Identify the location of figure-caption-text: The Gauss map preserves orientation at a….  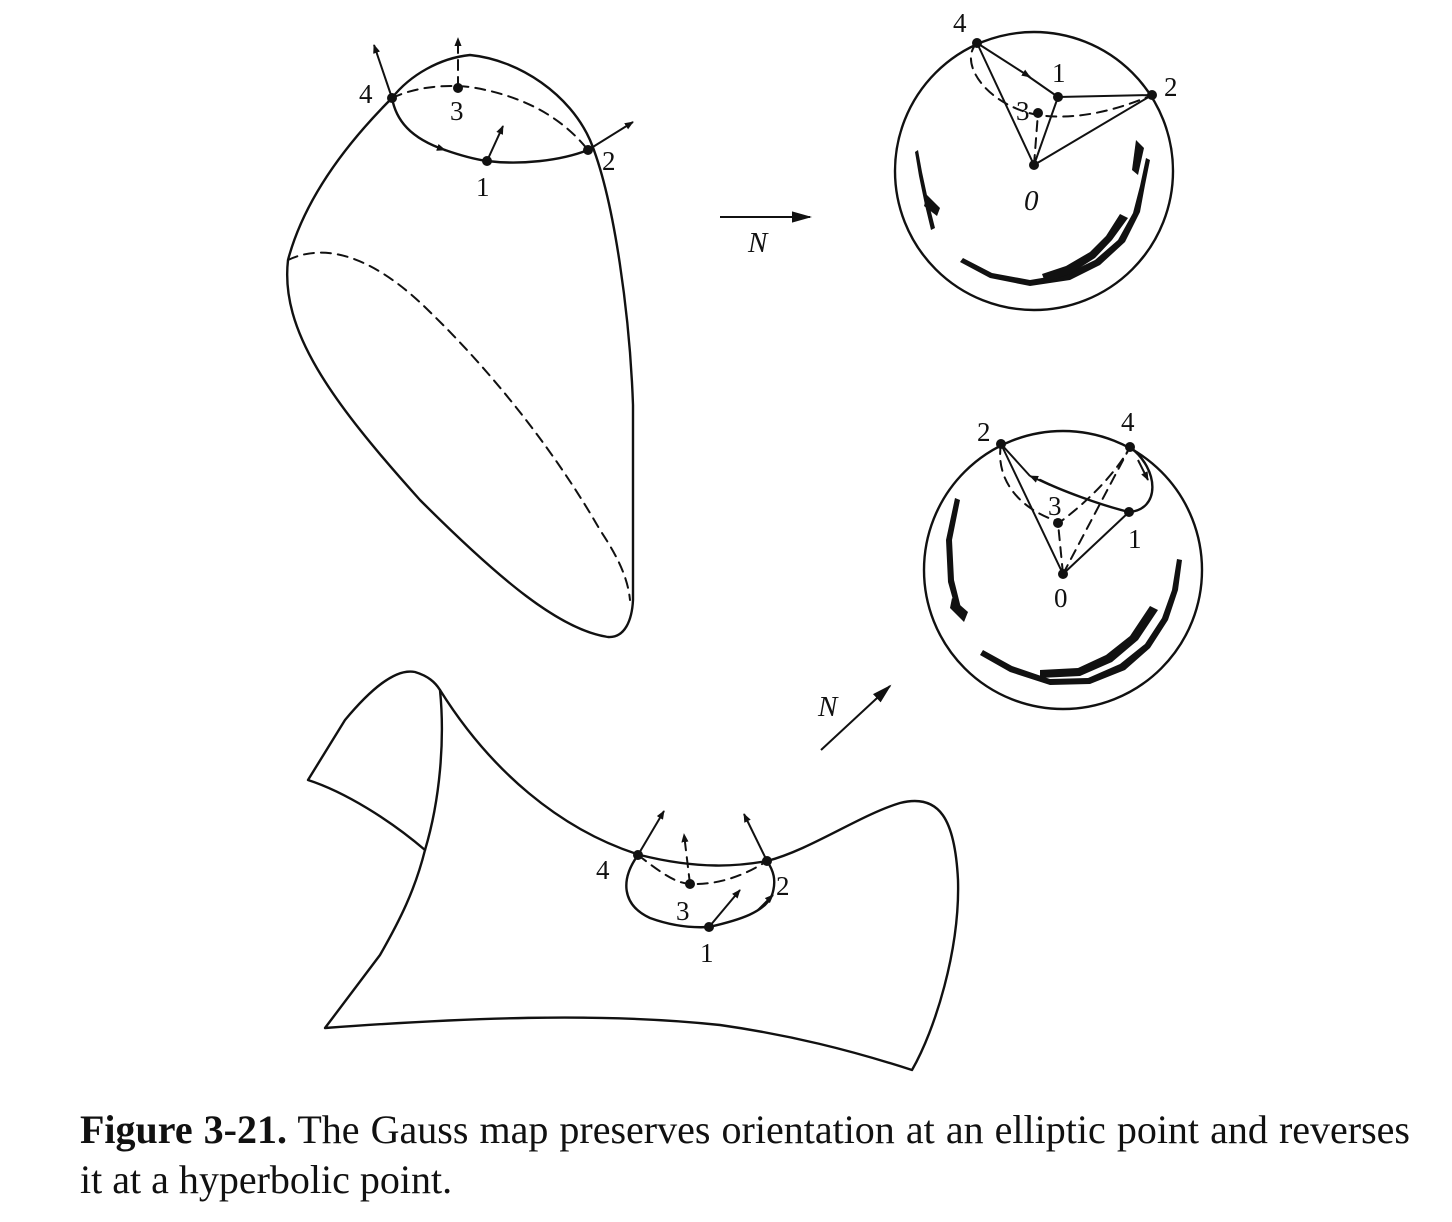
(745, 1154).